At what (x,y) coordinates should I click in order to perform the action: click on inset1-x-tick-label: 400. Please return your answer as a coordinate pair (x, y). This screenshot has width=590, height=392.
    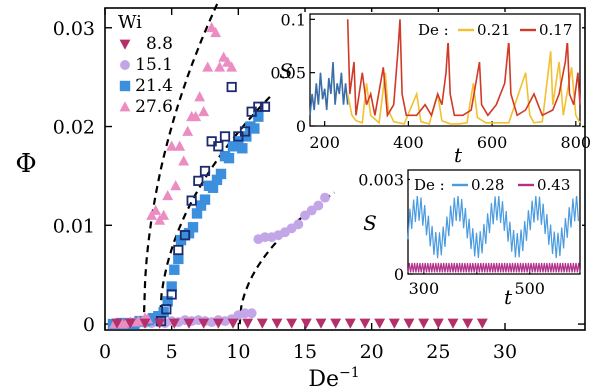
    Looking at the image, I should click on (408, 142).